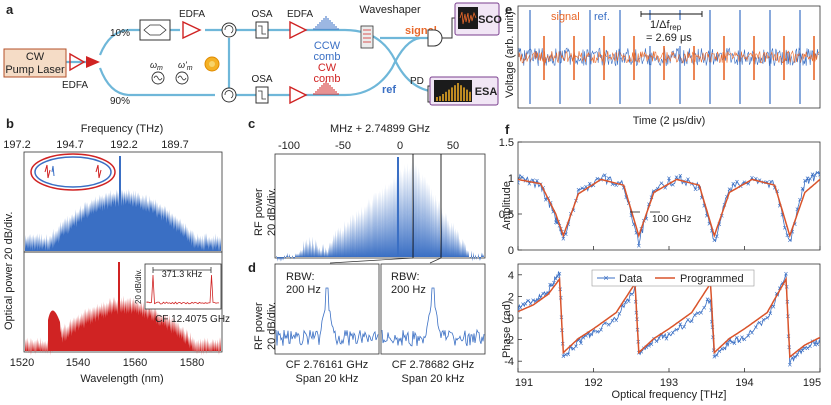 The image size is (831, 405). Describe the element at coordinates (78, 363) in the screenshot. I see `b-x-tick-1: 1540` at that location.